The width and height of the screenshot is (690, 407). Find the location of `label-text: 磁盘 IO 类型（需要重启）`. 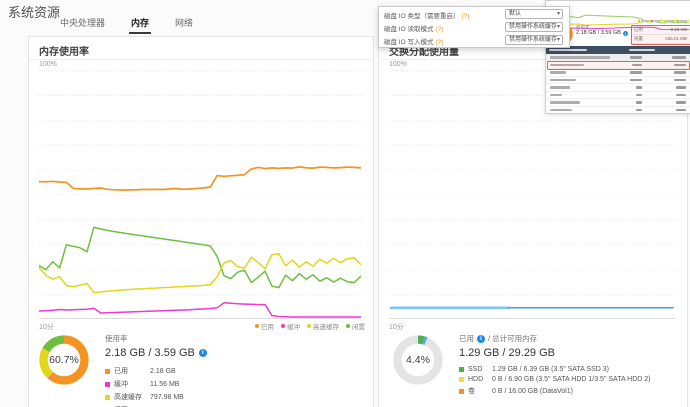

label-text: 磁盘 IO 类型（需要重启） is located at coordinates (422, 16).